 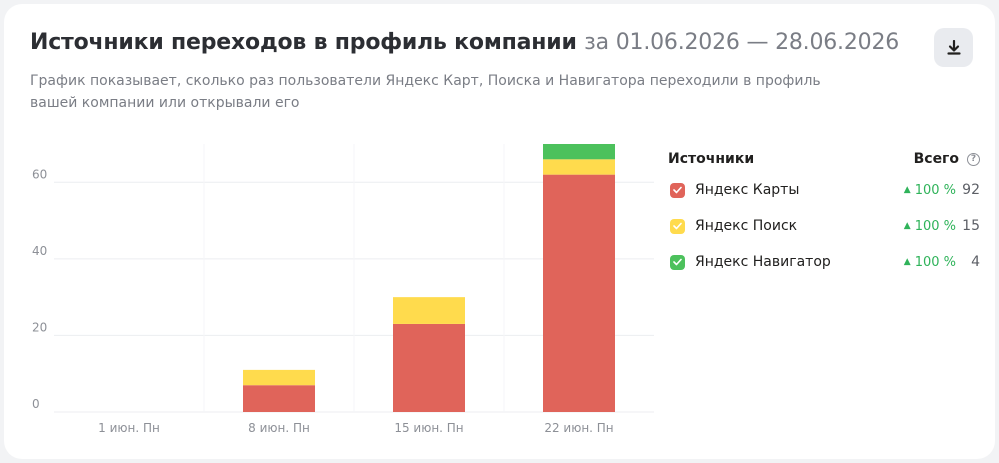 What do you see at coordinates (742, 42) in the screenshot?
I see `title-period: за 01.06.2026 — 28.06.2026` at bounding box center [742, 42].